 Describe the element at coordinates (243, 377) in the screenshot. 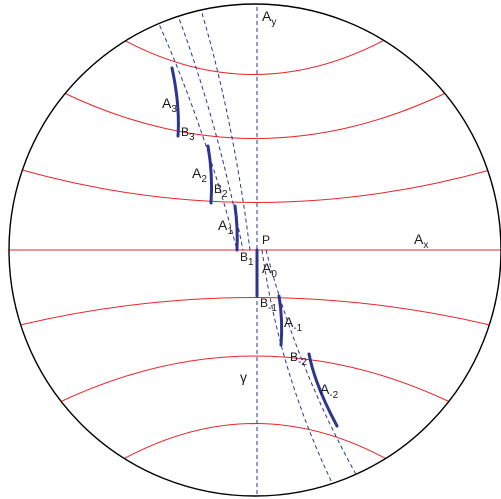

I see `label-gamma: γ` at that location.